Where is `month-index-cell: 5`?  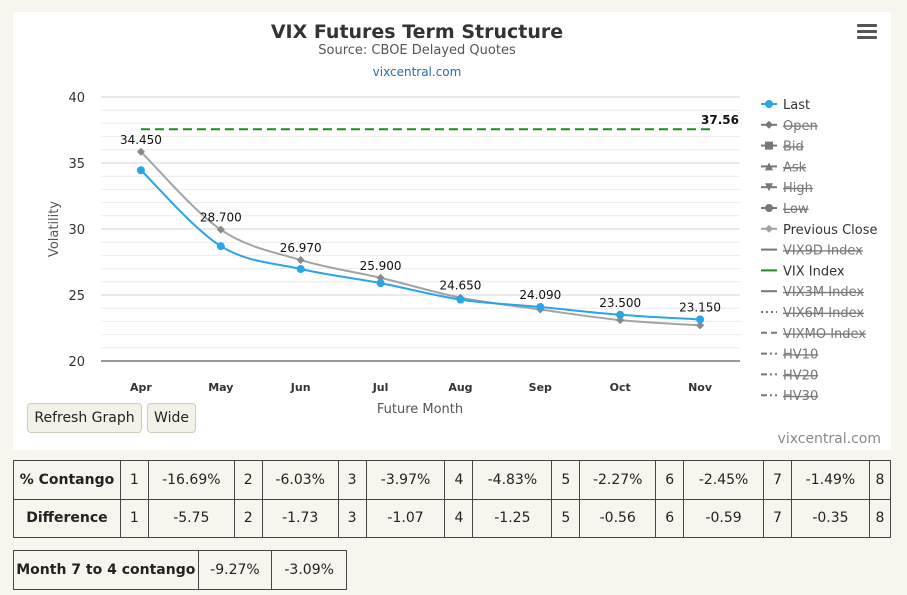 month-index-cell: 5 is located at coordinates (566, 518).